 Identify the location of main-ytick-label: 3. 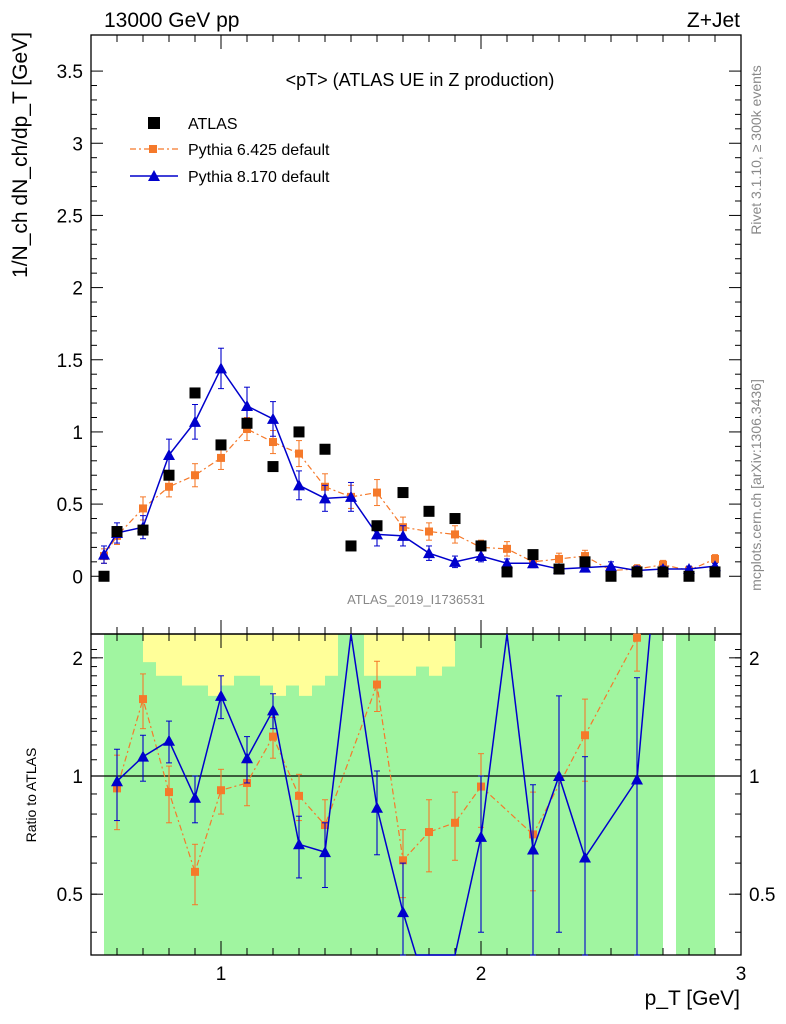
(77, 144).